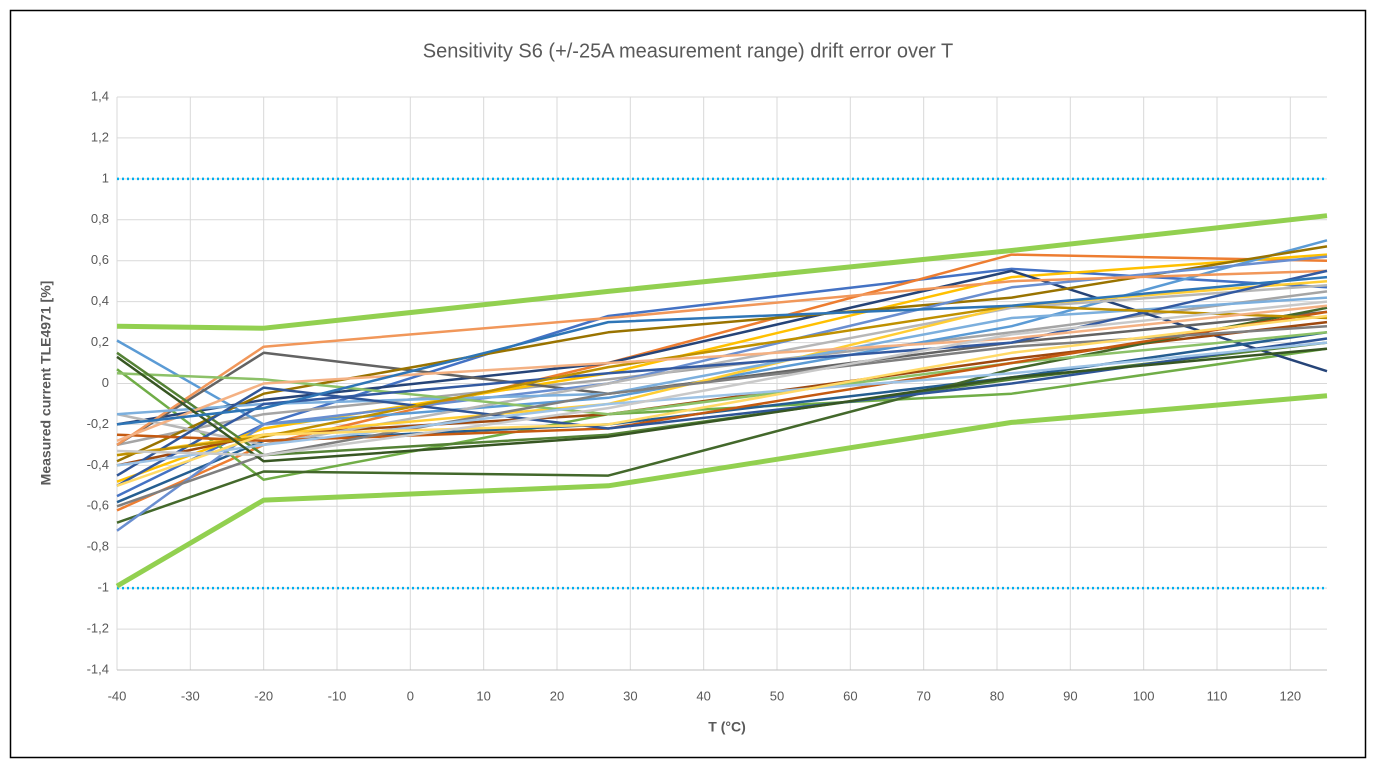 The width and height of the screenshot is (1375, 770). I want to click on y-tick-label: 0, so click(105, 382).